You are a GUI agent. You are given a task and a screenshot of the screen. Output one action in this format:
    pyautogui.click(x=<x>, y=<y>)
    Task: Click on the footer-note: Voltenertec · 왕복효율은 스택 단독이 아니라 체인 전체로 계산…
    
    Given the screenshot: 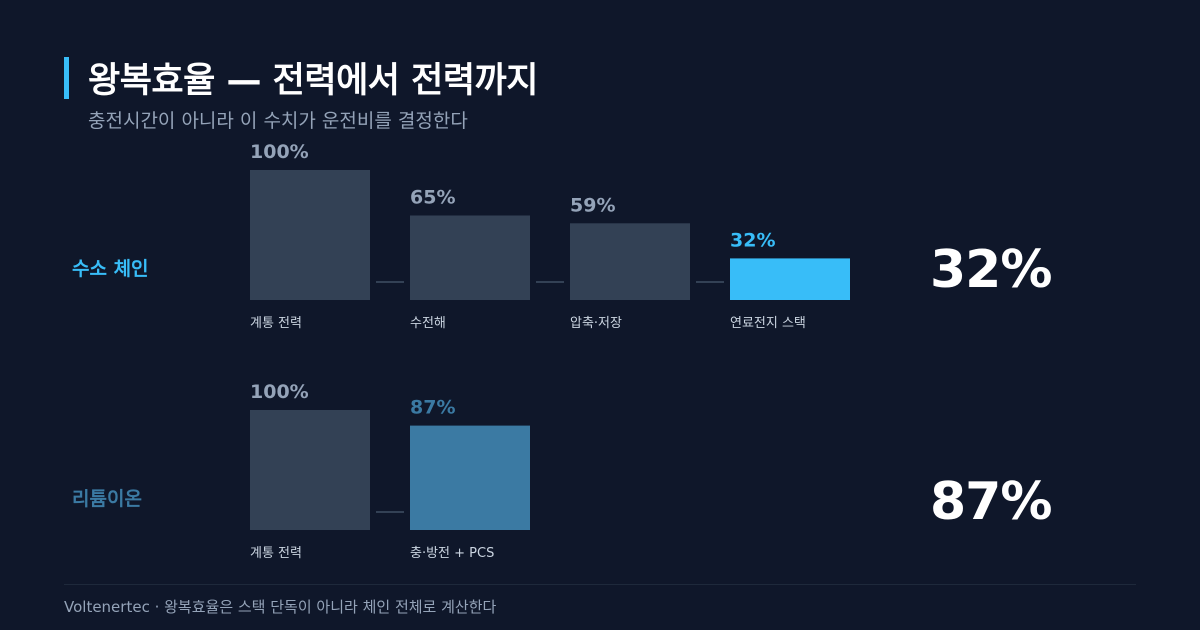 What is the action you would take?
    pyautogui.click(x=280, y=607)
    